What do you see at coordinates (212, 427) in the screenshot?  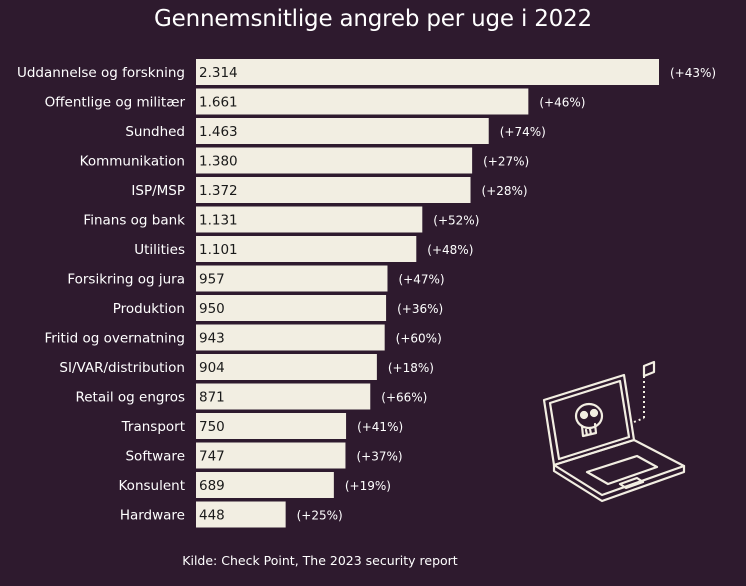 I see `value-label: 750` at bounding box center [212, 427].